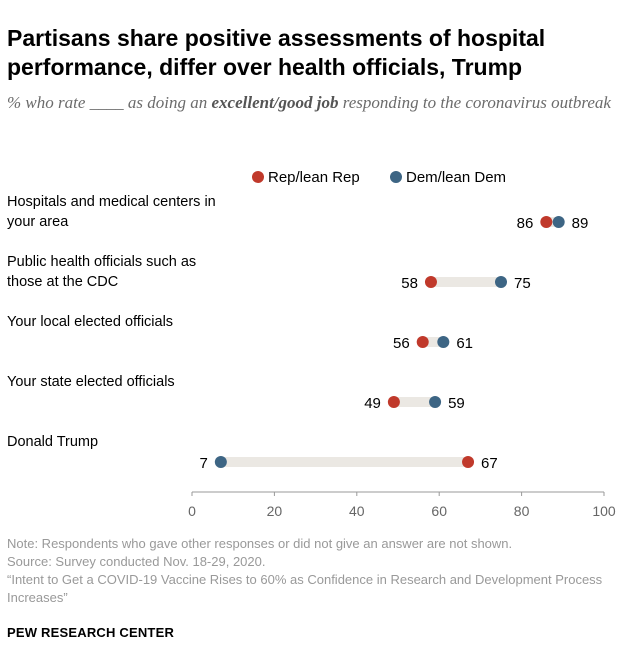  Describe the element at coordinates (192, 511) in the screenshot. I see `x-tick-label: 0` at that location.